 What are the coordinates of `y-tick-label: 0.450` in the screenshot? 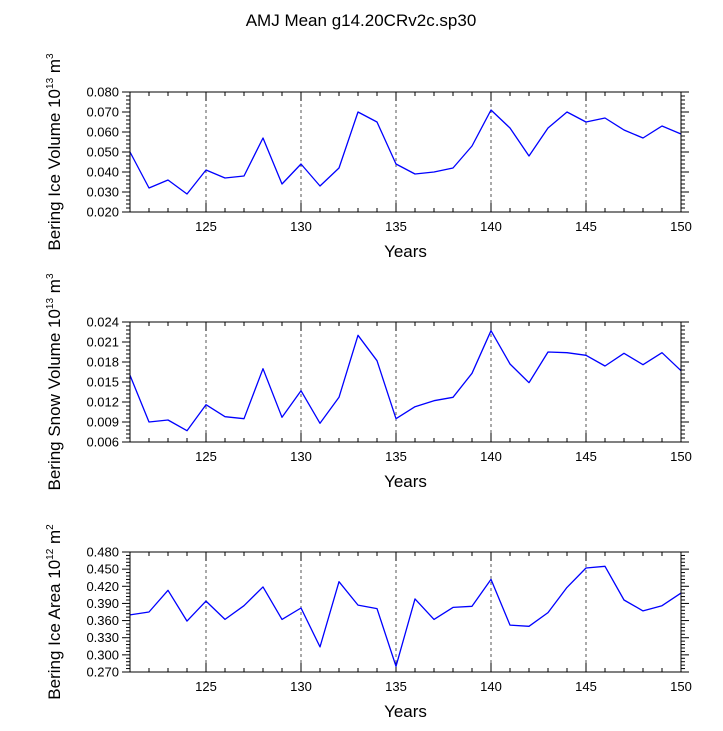 It's located at (102, 569).